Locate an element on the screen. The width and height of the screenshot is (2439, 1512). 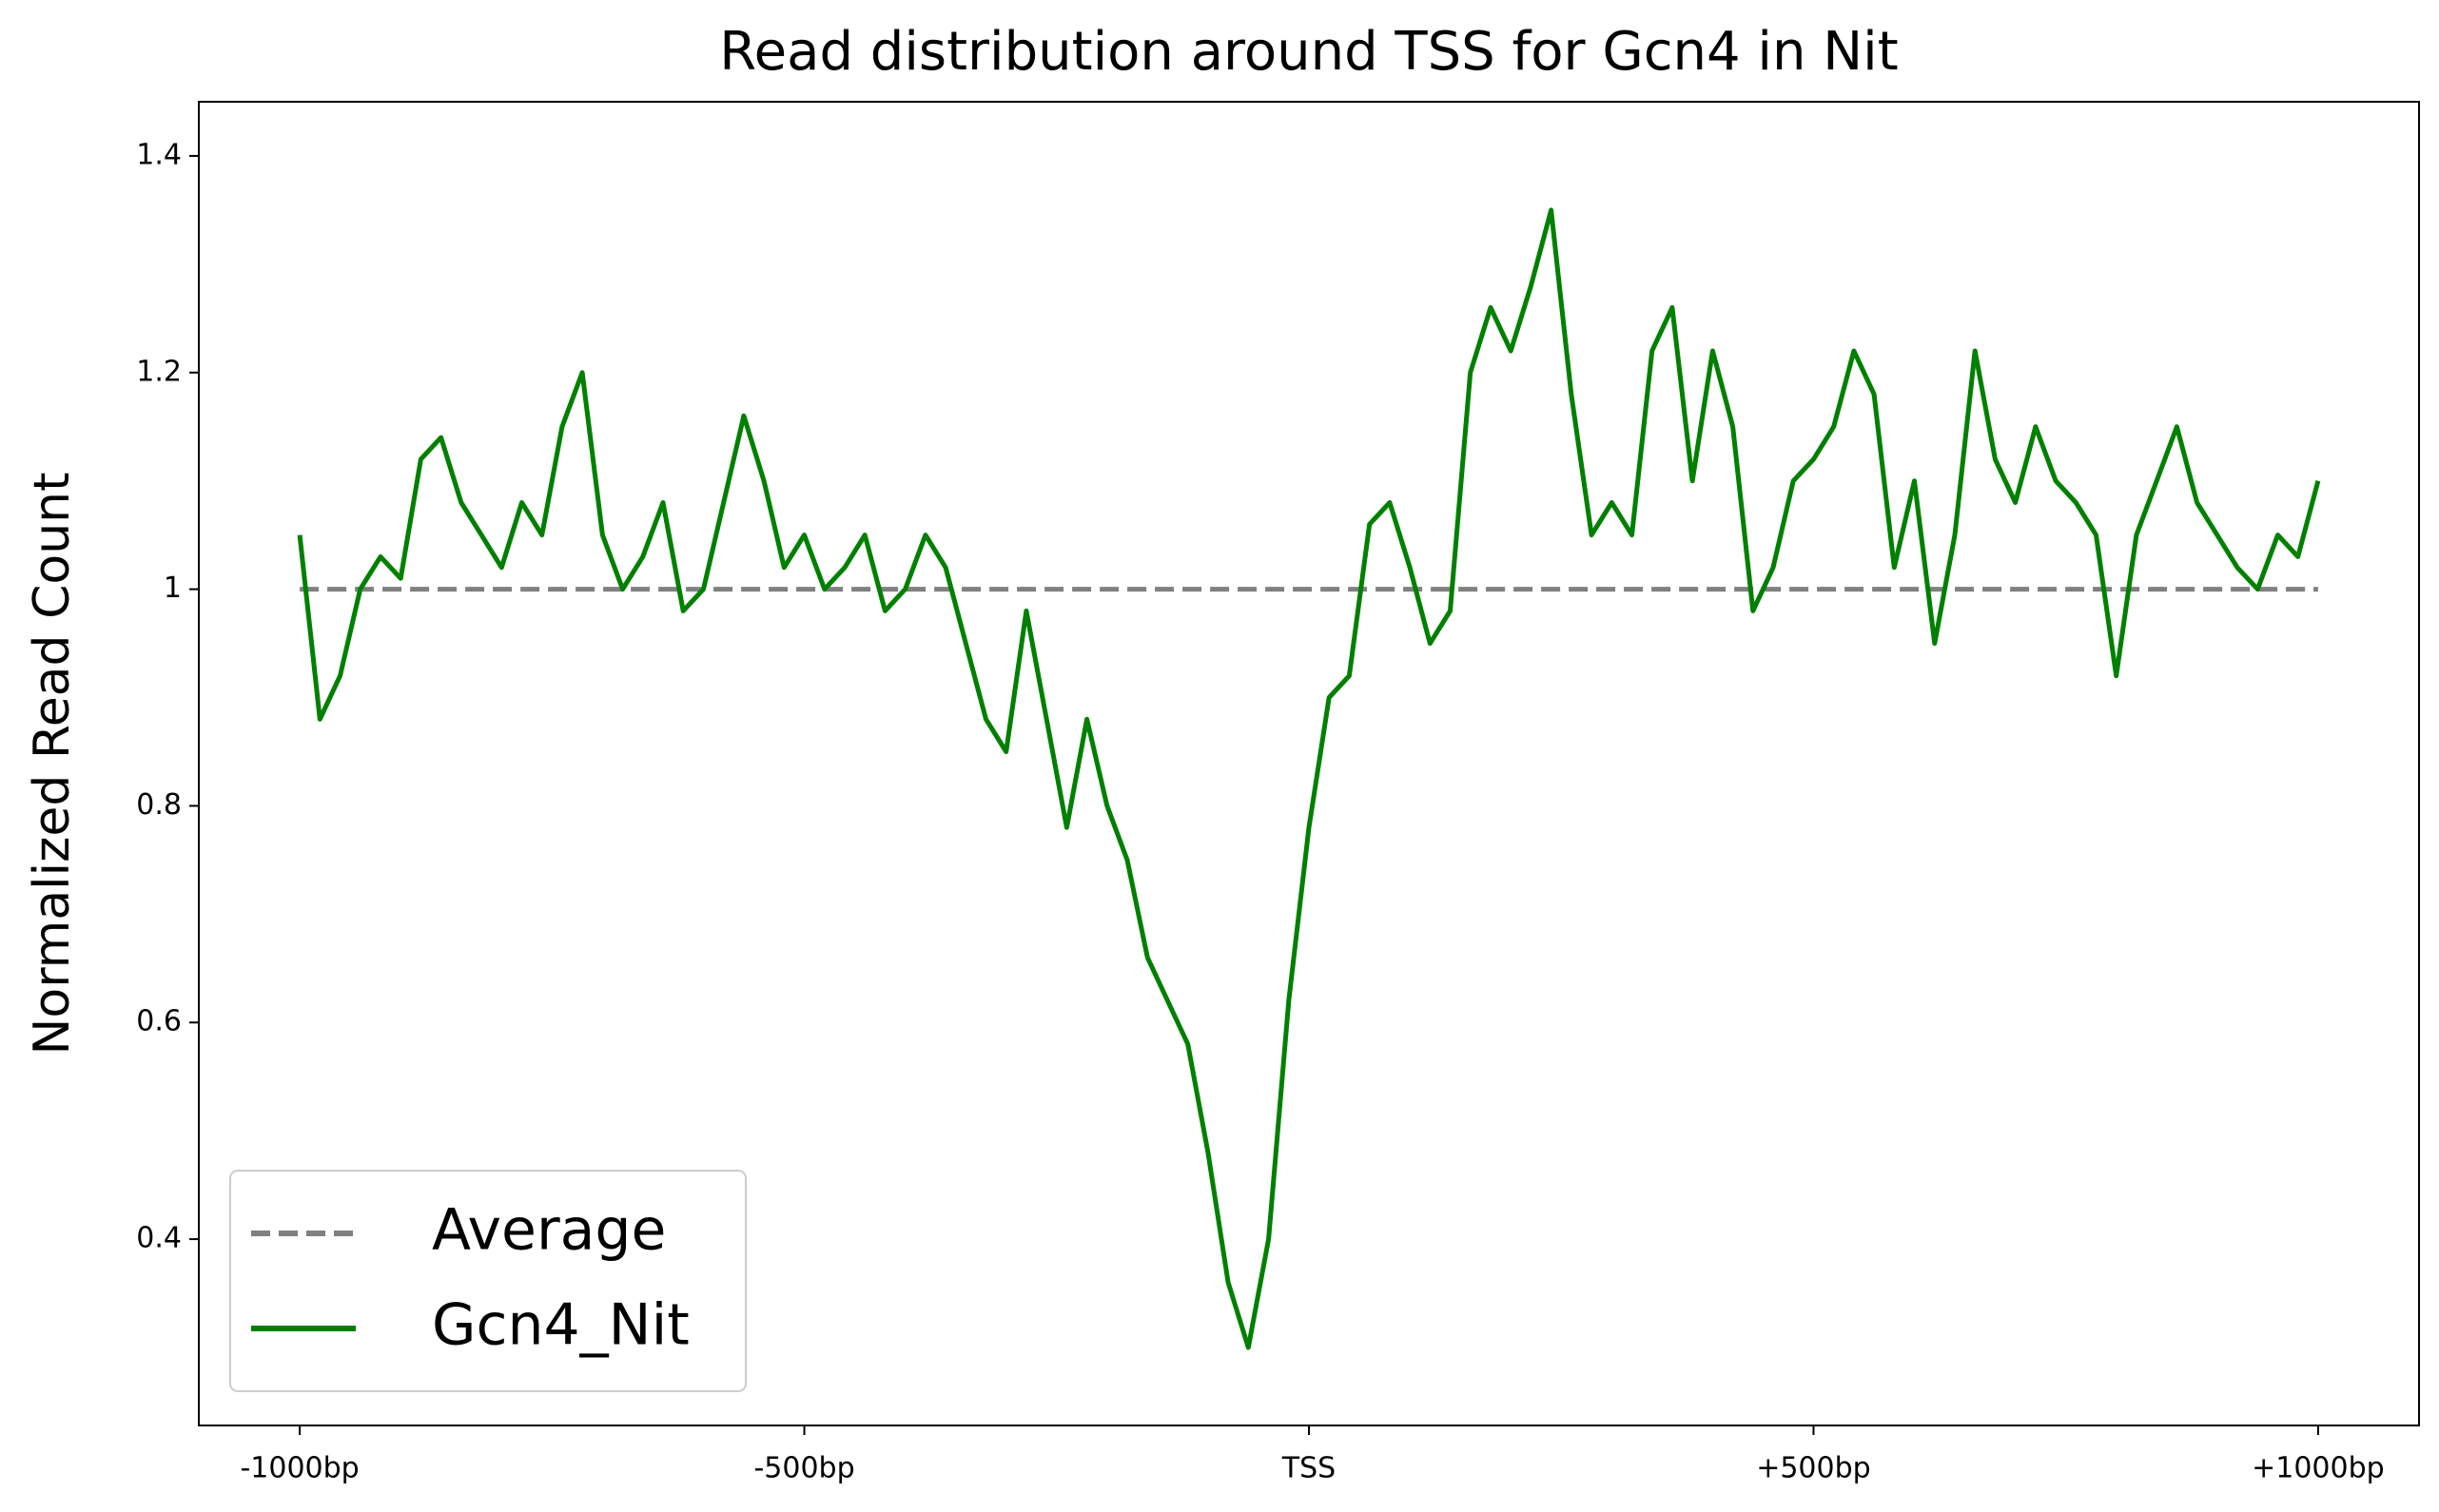
y-tick-label: 0.6 is located at coordinates (159, 1022).